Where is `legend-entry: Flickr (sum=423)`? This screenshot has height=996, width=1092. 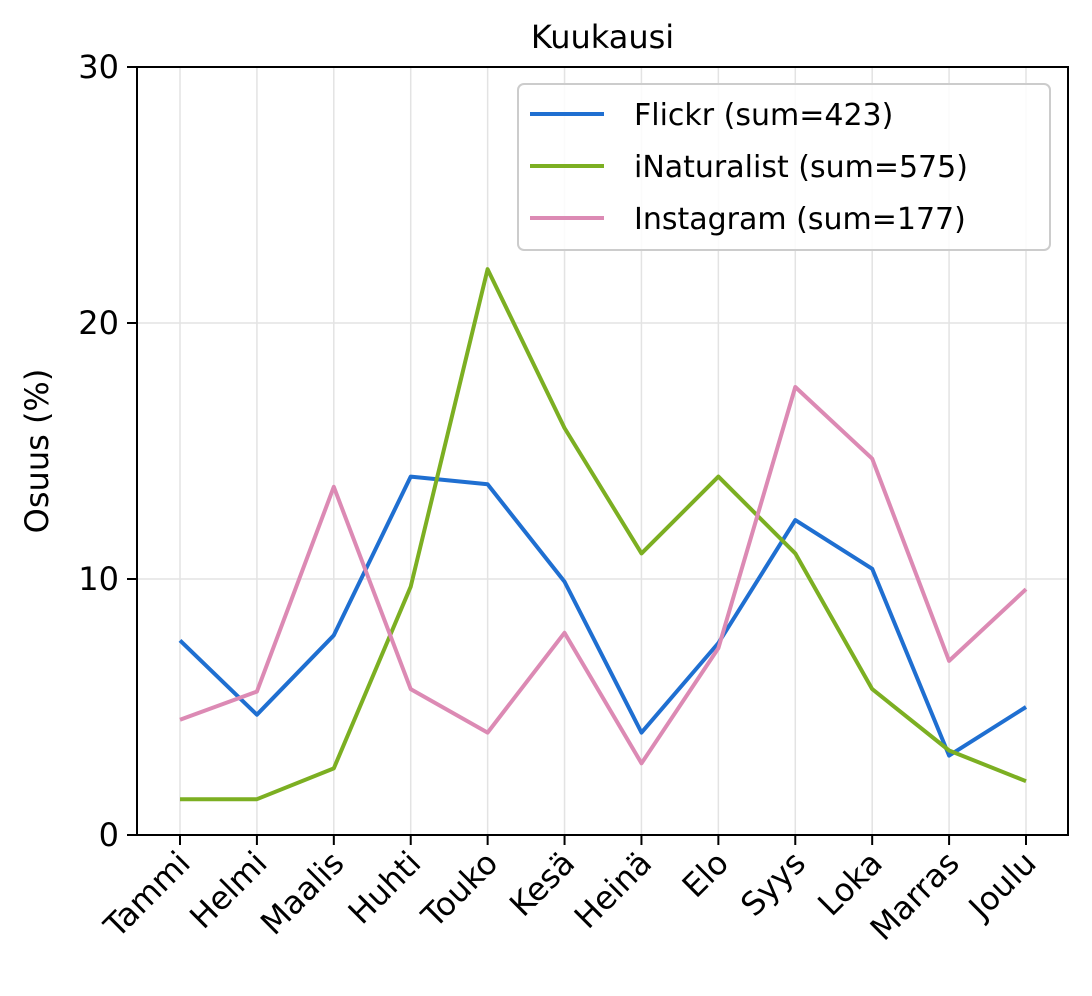
legend-entry: Flickr (sum=423) is located at coordinates (763, 115).